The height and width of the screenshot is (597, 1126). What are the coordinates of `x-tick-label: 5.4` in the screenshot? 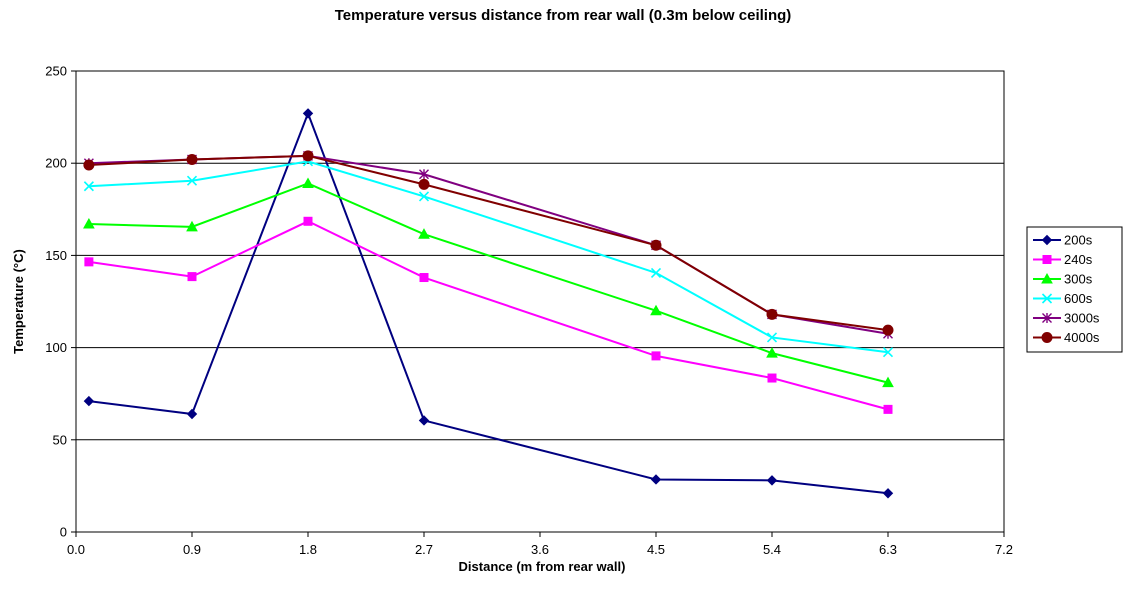 It's located at (772, 549).